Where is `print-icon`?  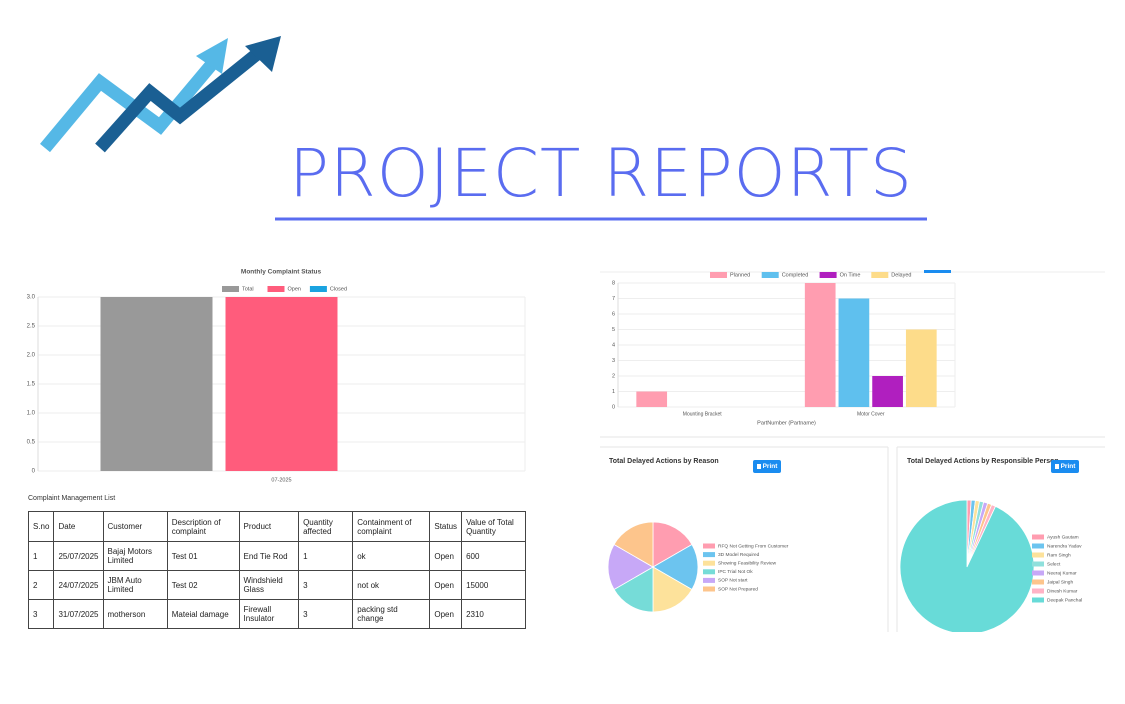 print-icon is located at coordinates (1057, 466).